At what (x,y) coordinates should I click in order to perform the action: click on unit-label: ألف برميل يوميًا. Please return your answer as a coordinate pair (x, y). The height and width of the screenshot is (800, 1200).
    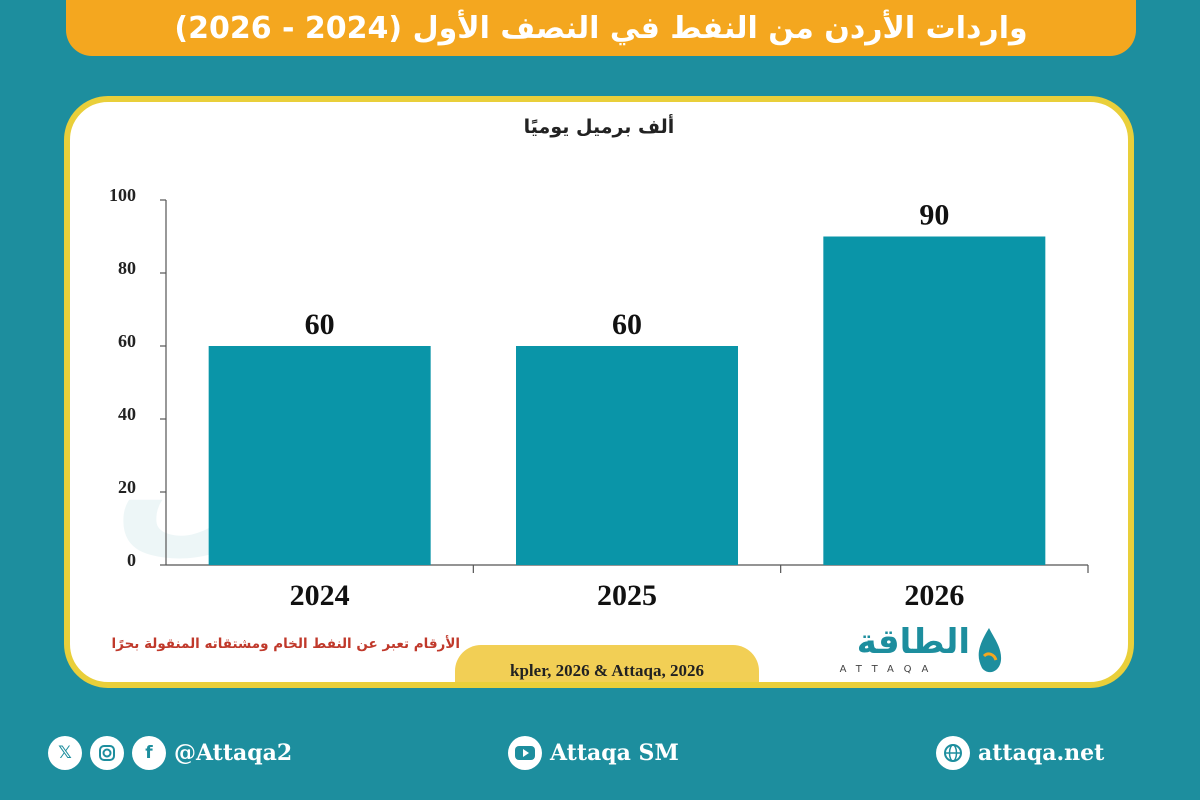
    Looking at the image, I should click on (599, 127).